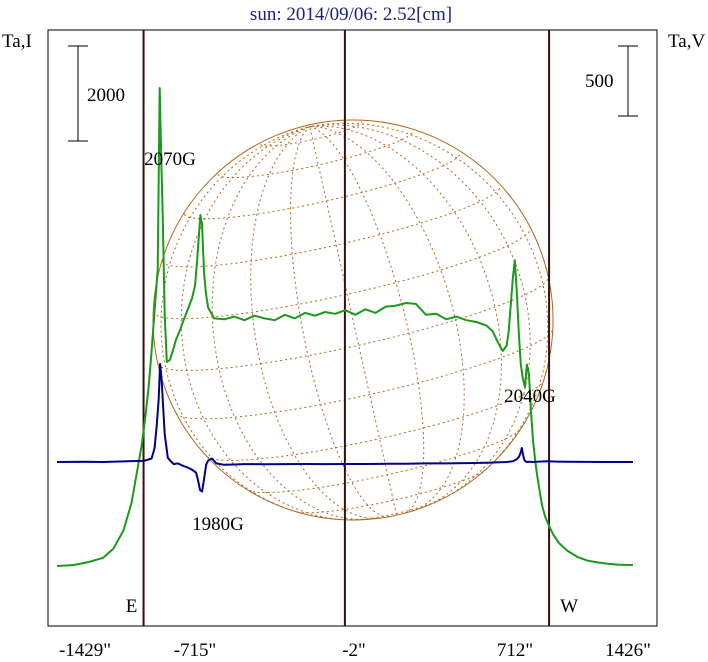 The width and height of the screenshot is (708, 662). What do you see at coordinates (132, 606) in the screenshot?
I see `limb-label-E: E` at bounding box center [132, 606].